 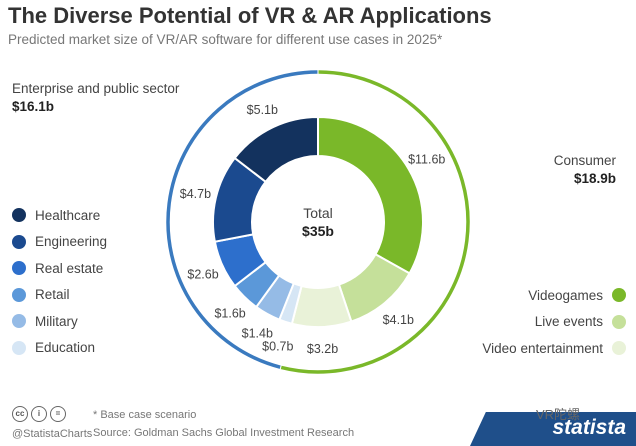 What do you see at coordinates (52, 294) in the screenshot?
I see `legend-label-retail: Retail` at bounding box center [52, 294].